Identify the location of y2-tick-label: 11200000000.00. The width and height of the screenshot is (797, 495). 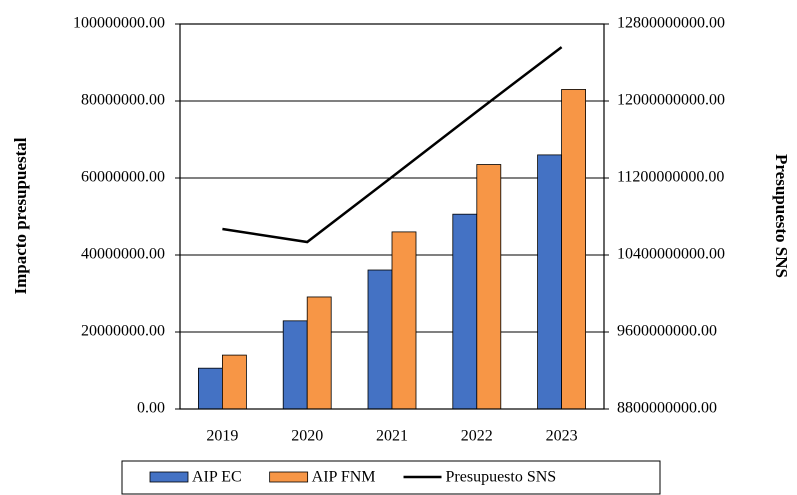
(670, 177).